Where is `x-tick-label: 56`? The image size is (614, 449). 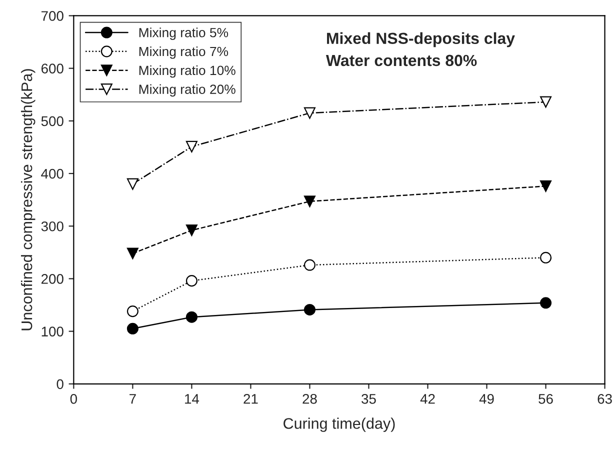 x-tick-label: 56 is located at coordinates (545, 399).